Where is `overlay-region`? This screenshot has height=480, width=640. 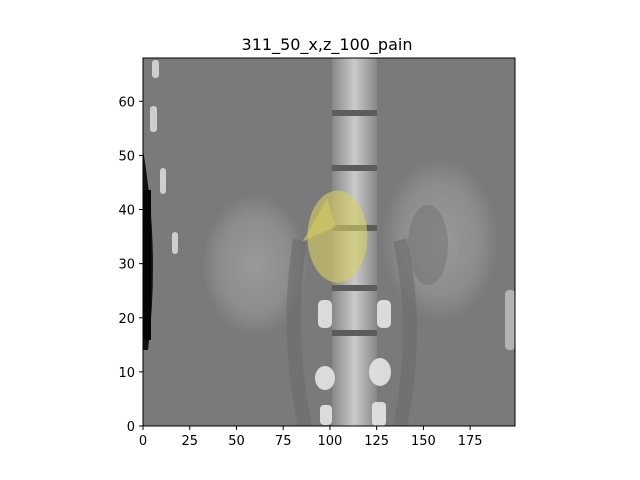 overlay-region is located at coordinates (337, 236).